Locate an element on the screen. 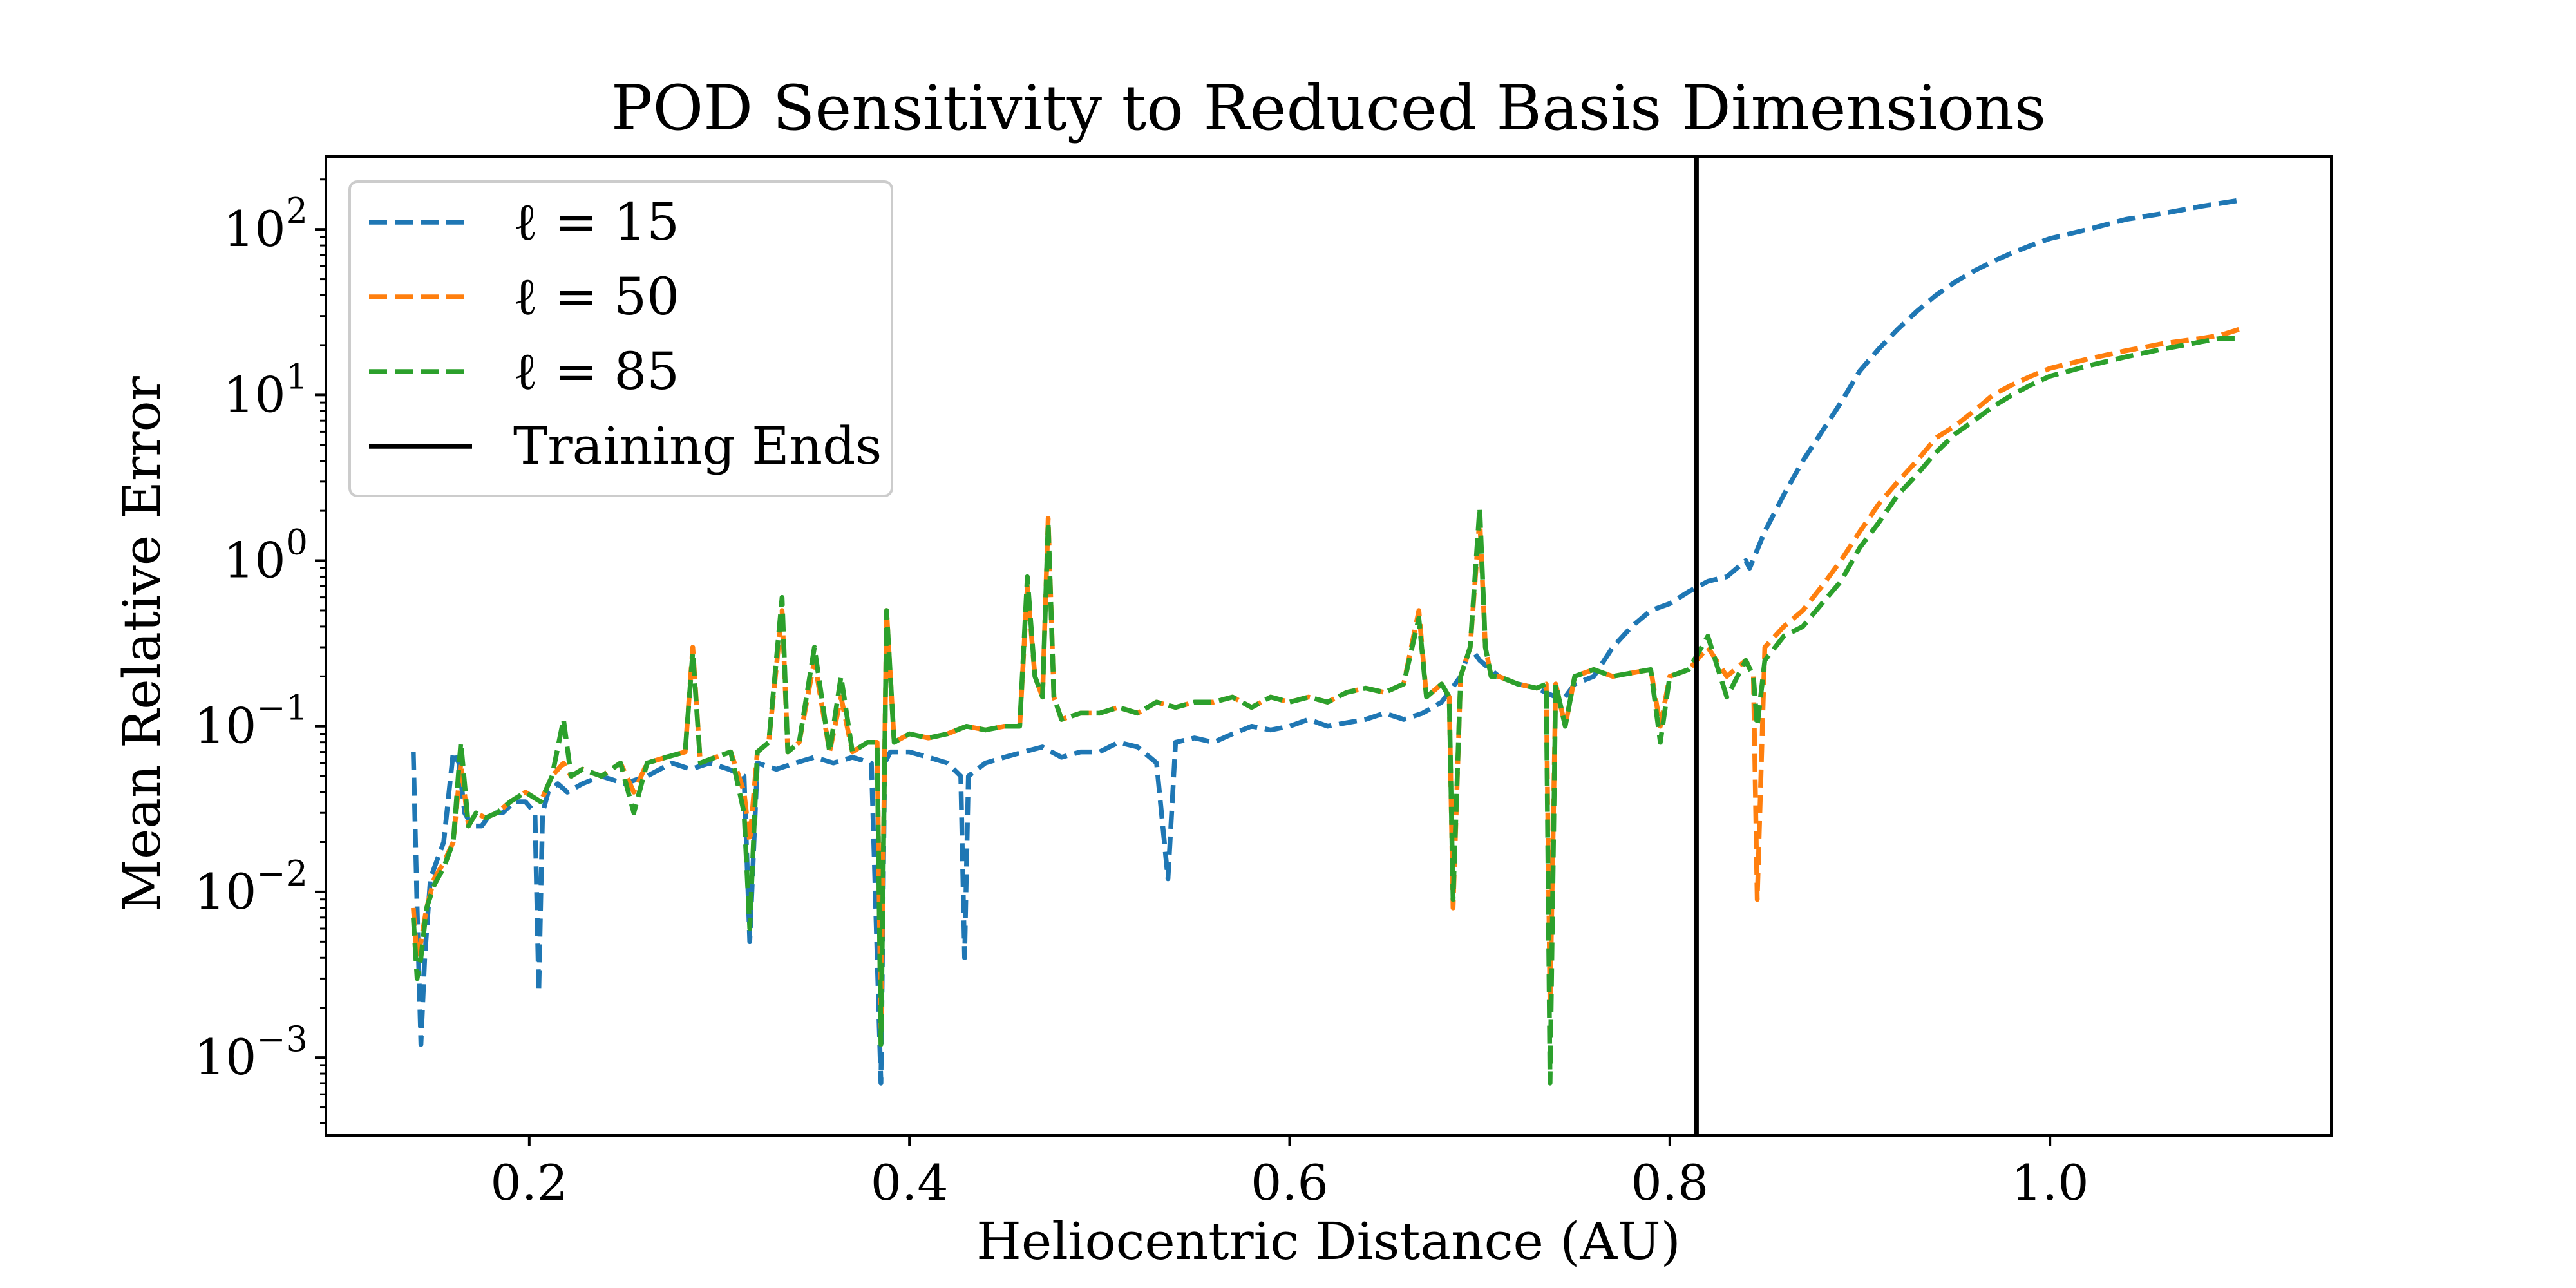 This screenshot has height=1288, width=2576. x-tick-label: 0.8 is located at coordinates (1670, 1182).